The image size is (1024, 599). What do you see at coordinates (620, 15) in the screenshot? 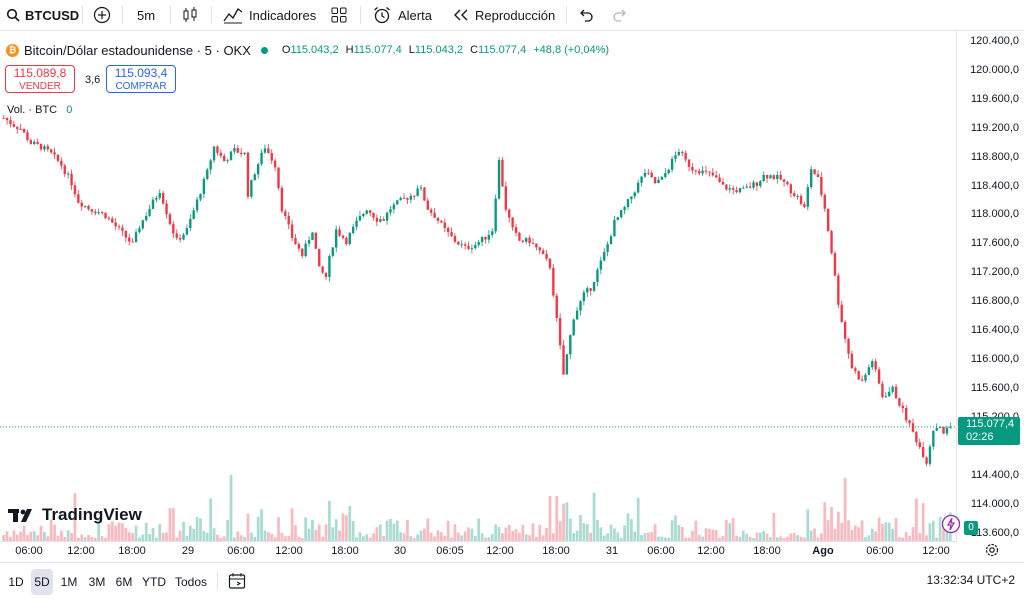
I see `redo-button` at bounding box center [620, 15].